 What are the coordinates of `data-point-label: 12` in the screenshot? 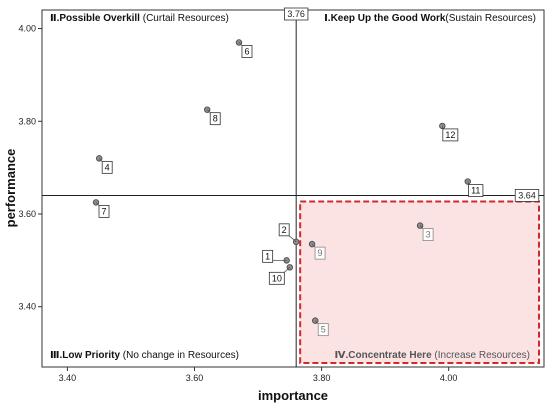 It's located at (450, 135).